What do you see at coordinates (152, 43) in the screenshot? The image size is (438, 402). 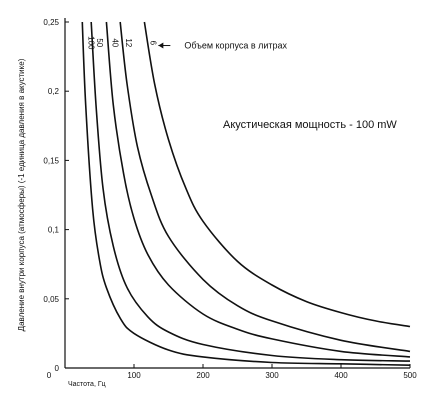 I see `series-label-6: 6` at bounding box center [152, 43].